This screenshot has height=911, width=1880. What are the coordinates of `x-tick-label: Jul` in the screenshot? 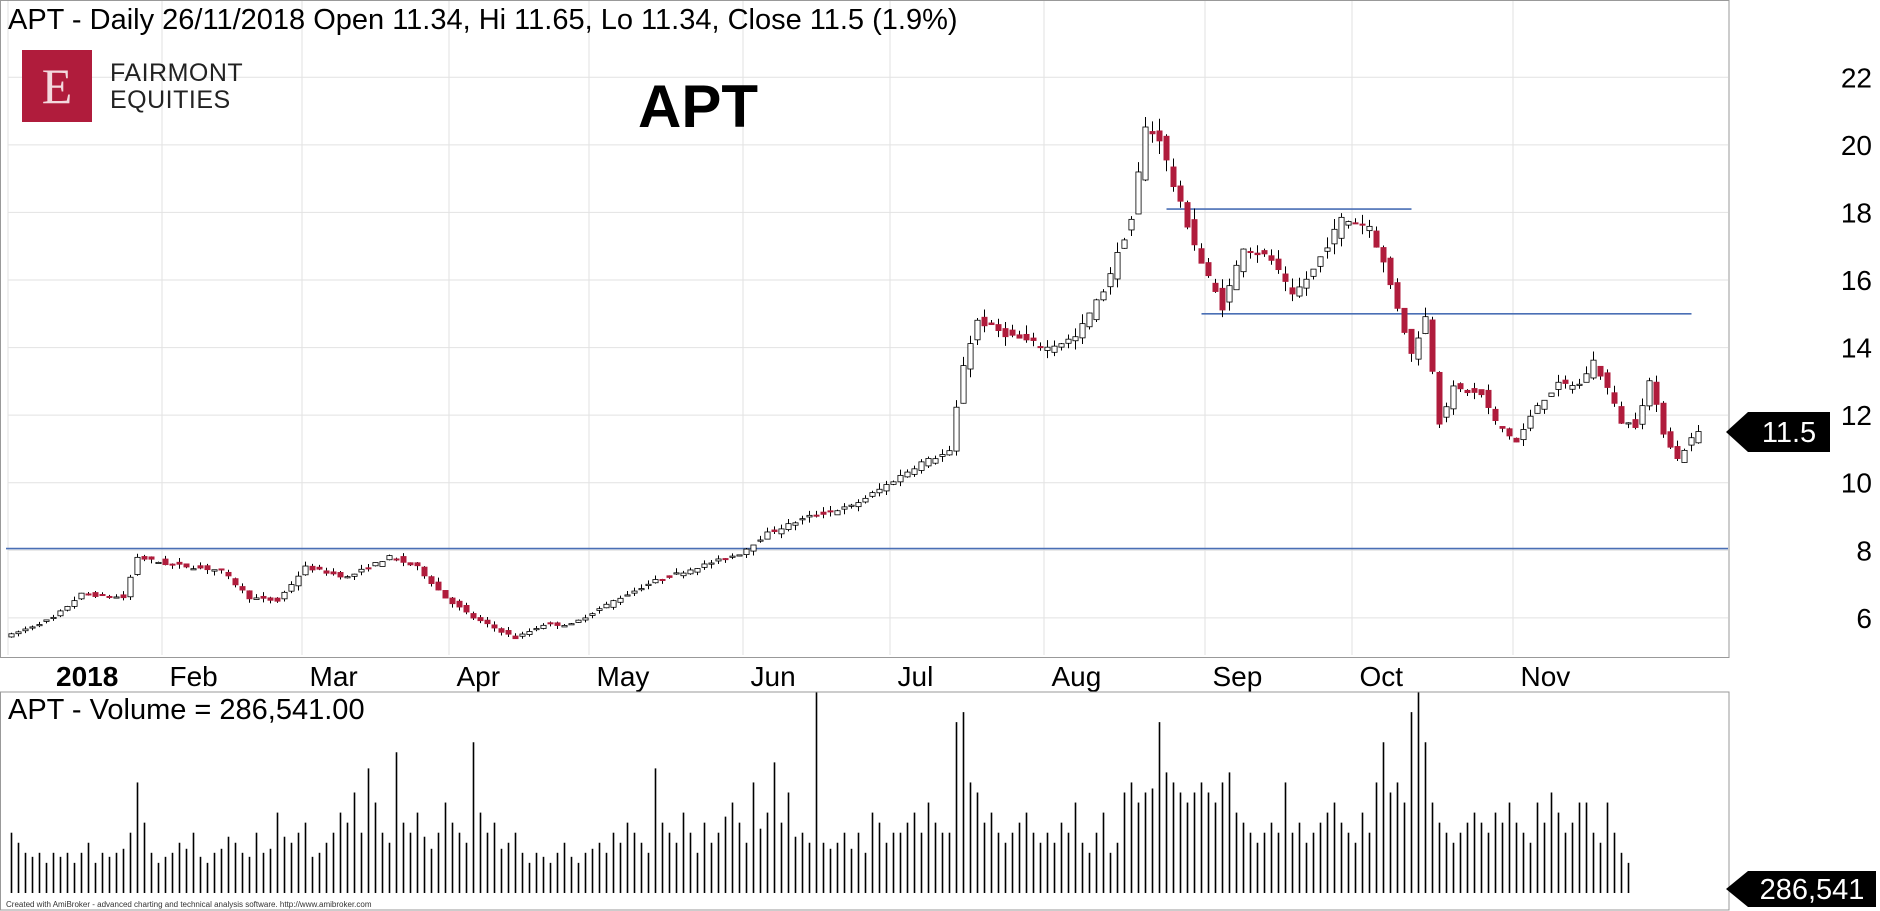 It's located at (916, 676).